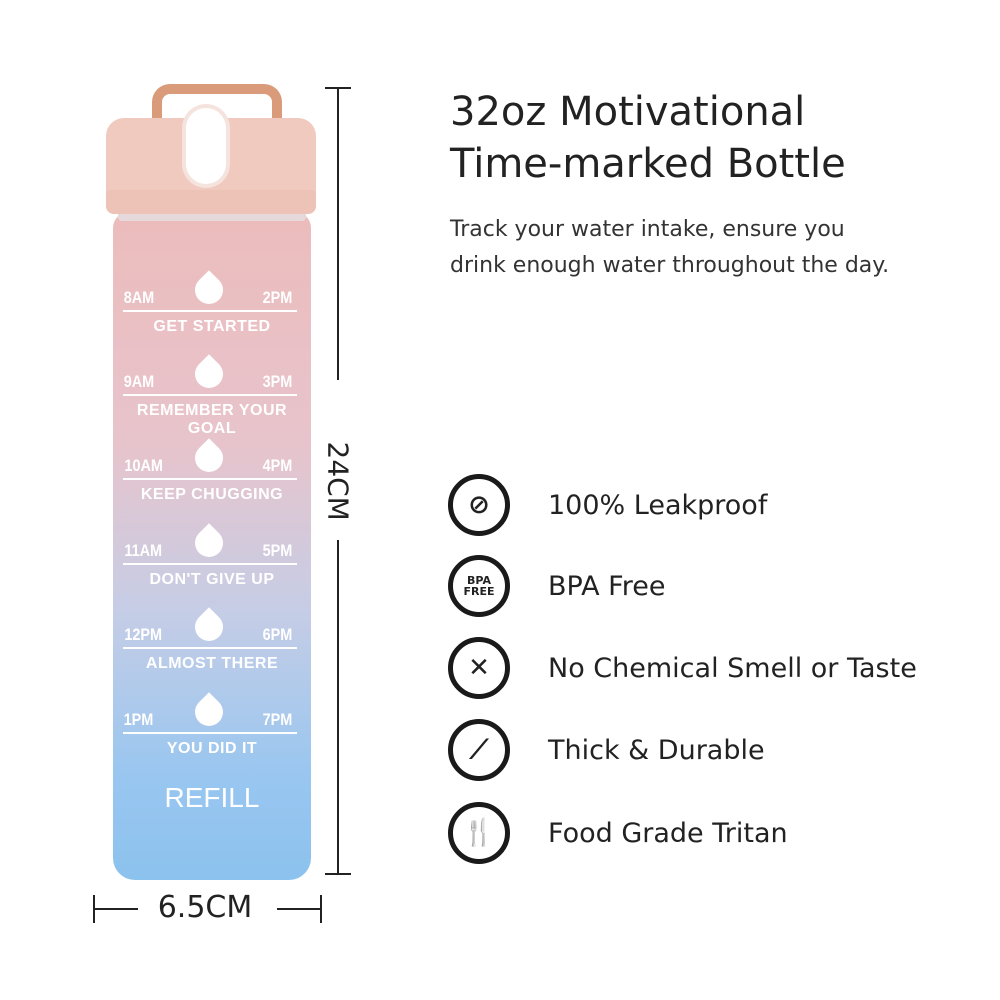 This screenshot has width=1000, height=1000. Describe the element at coordinates (277, 719) in the screenshot. I see `marker-time-right: 7PM` at that location.